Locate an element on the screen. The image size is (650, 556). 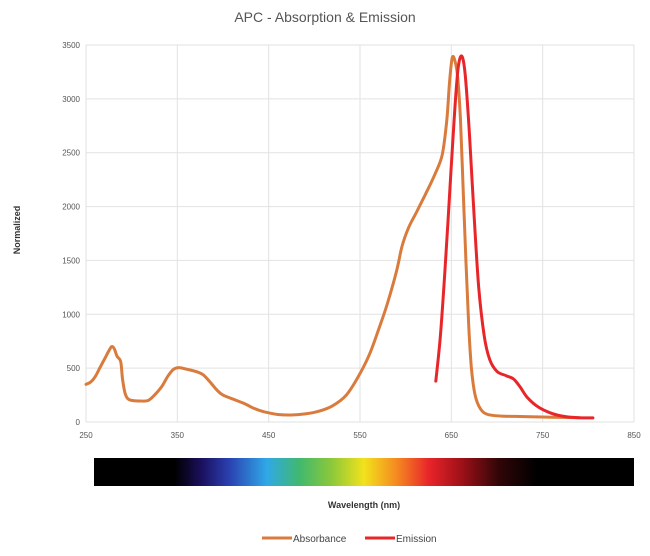
y-tick-label: 3000 is located at coordinates (71, 99).